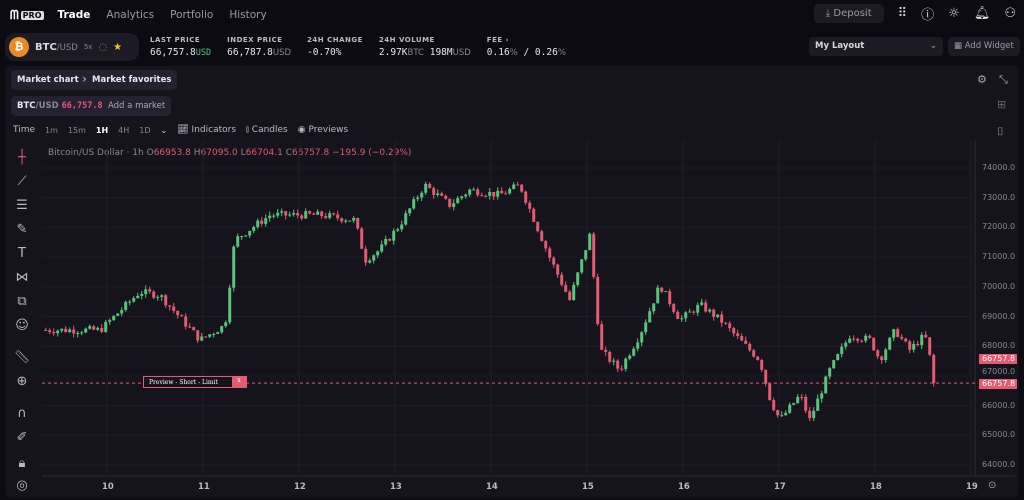 The image size is (1024, 500). What do you see at coordinates (118, 47) in the screenshot?
I see `favorite-star-icon: ★` at bounding box center [118, 47].